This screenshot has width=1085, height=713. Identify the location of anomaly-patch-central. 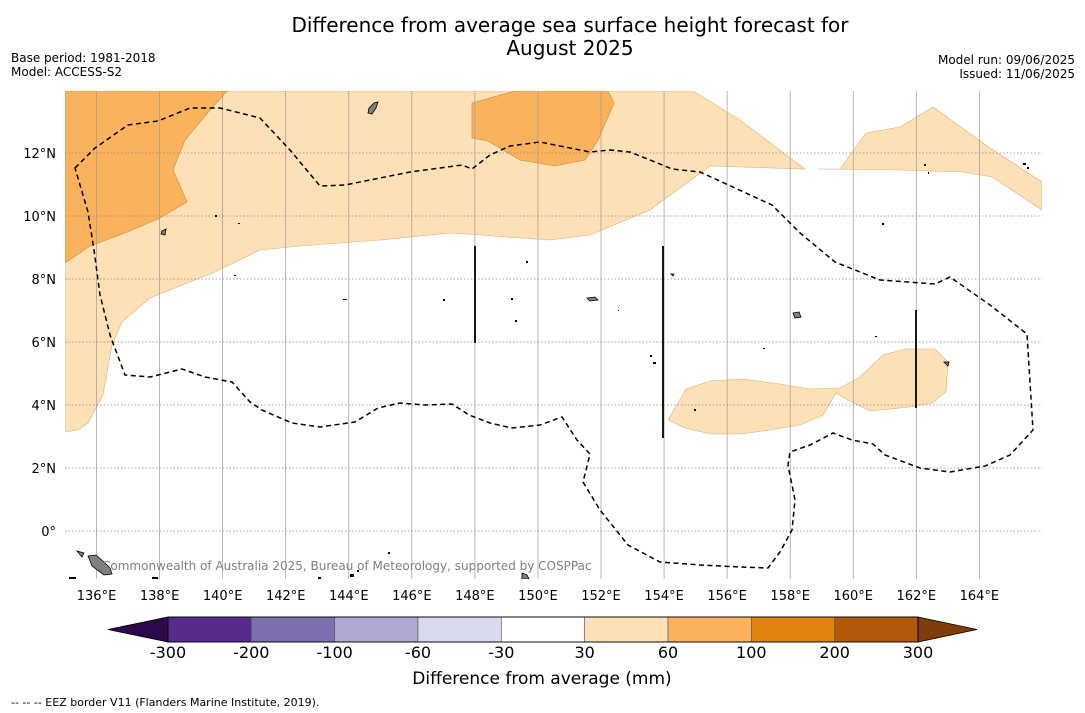
(543, 129).